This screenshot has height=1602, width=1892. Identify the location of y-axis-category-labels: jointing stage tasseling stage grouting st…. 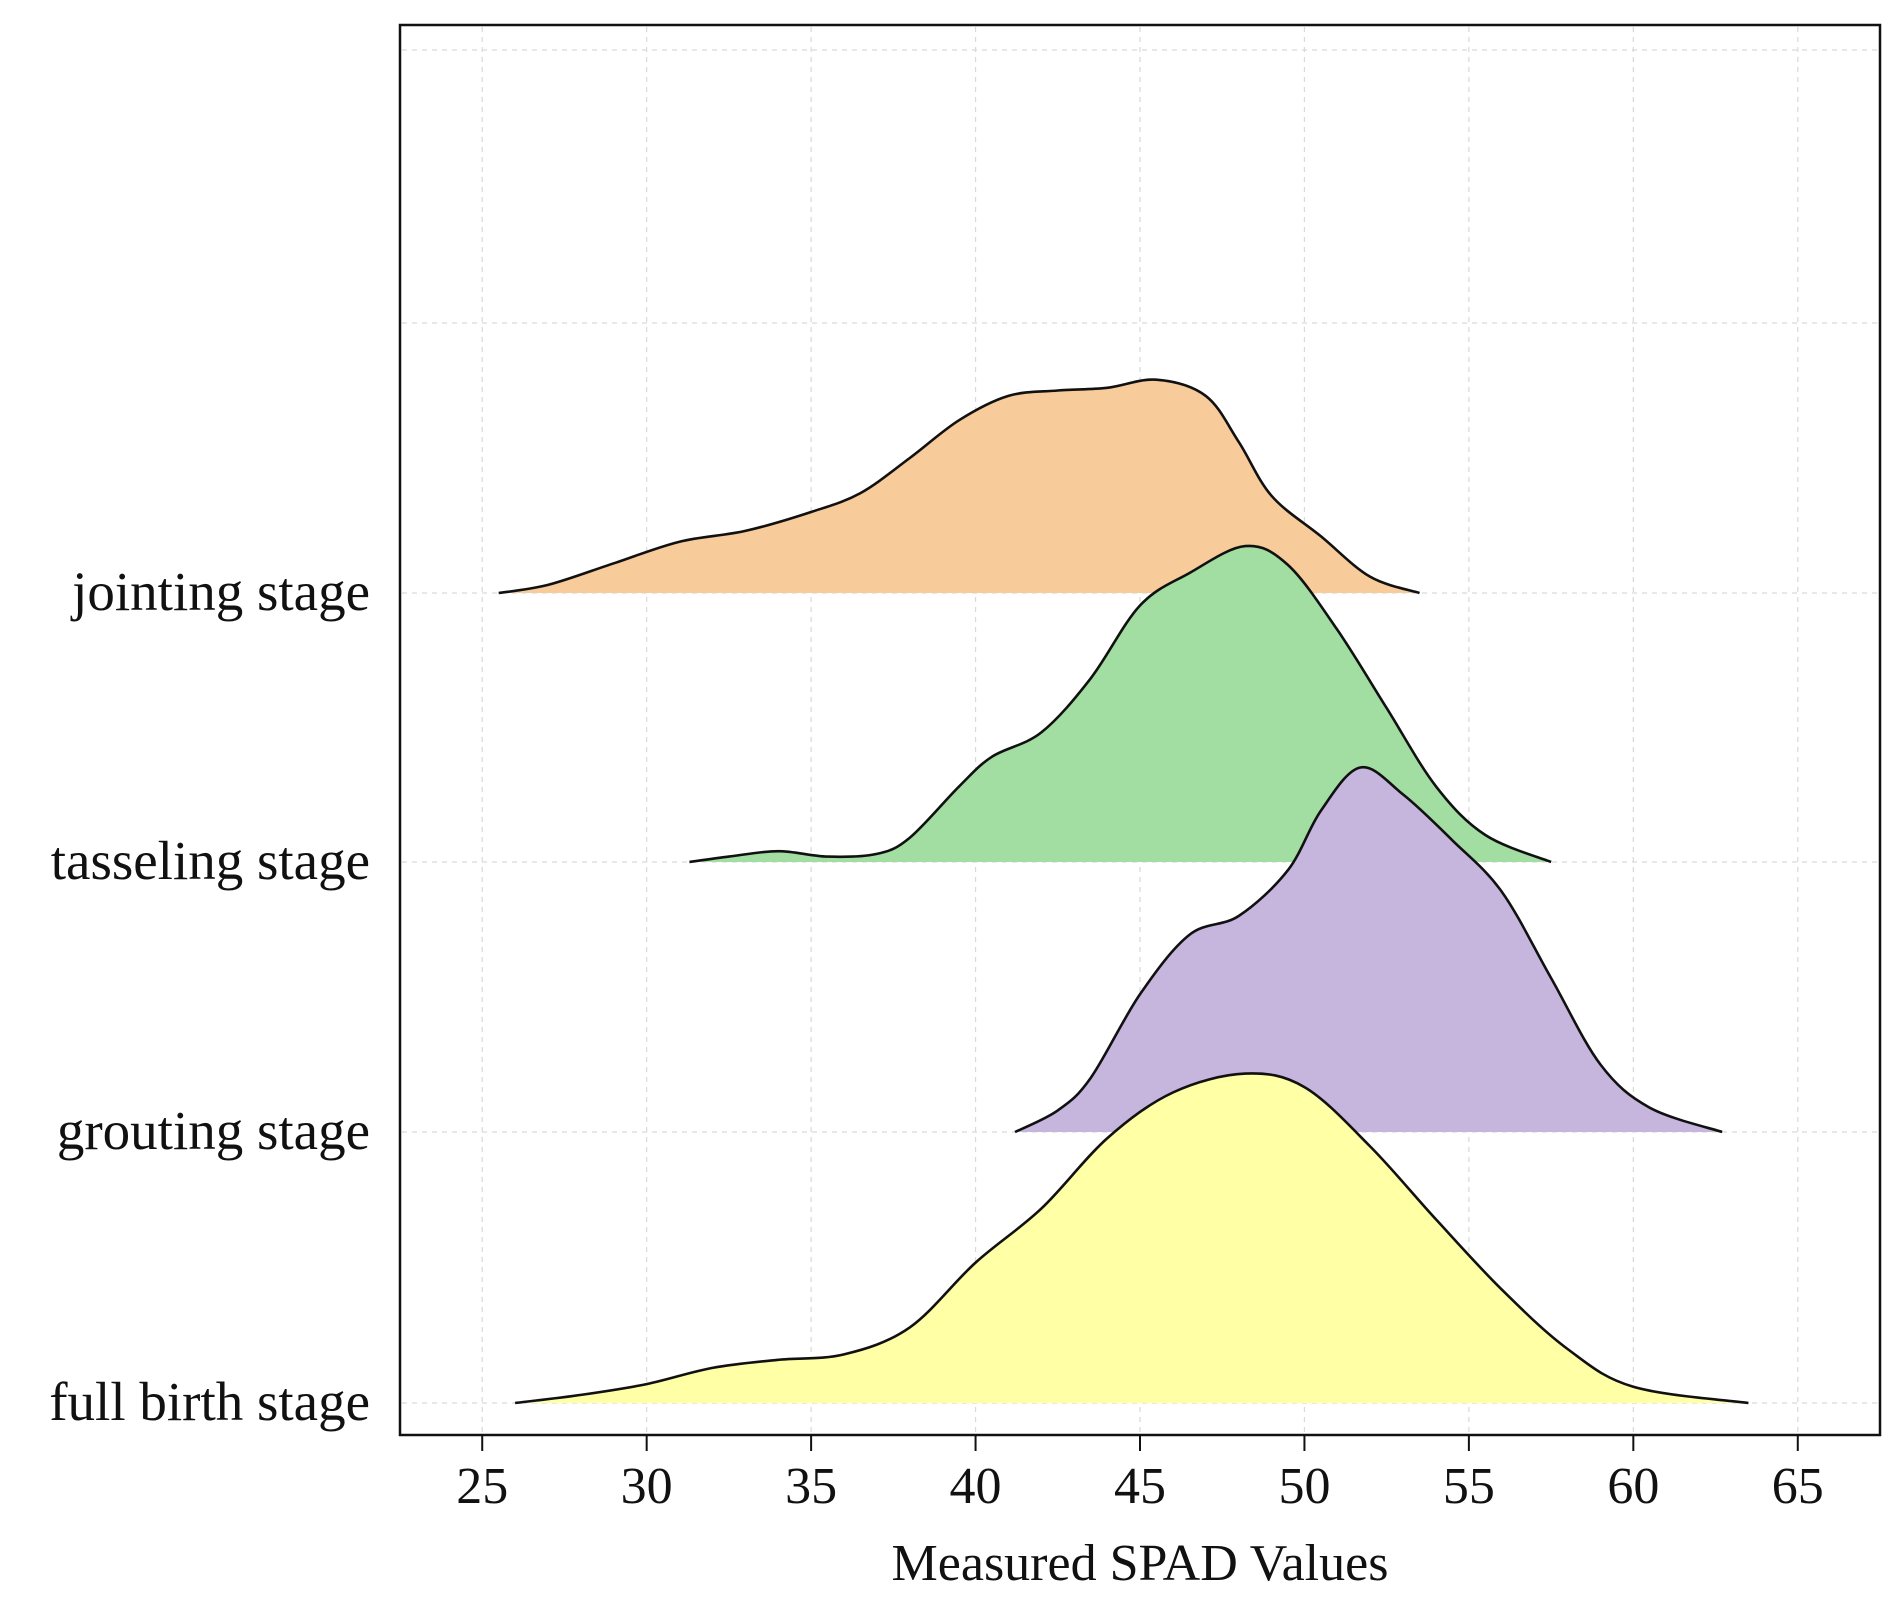
(209, 996).